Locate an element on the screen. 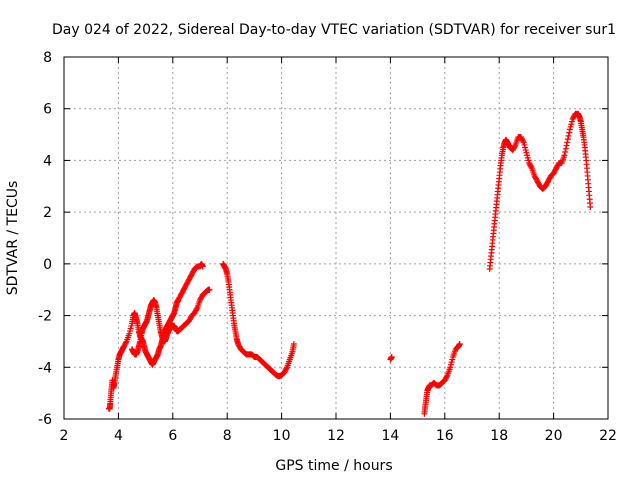  y-tick-label: -4 is located at coordinates (45, 368).